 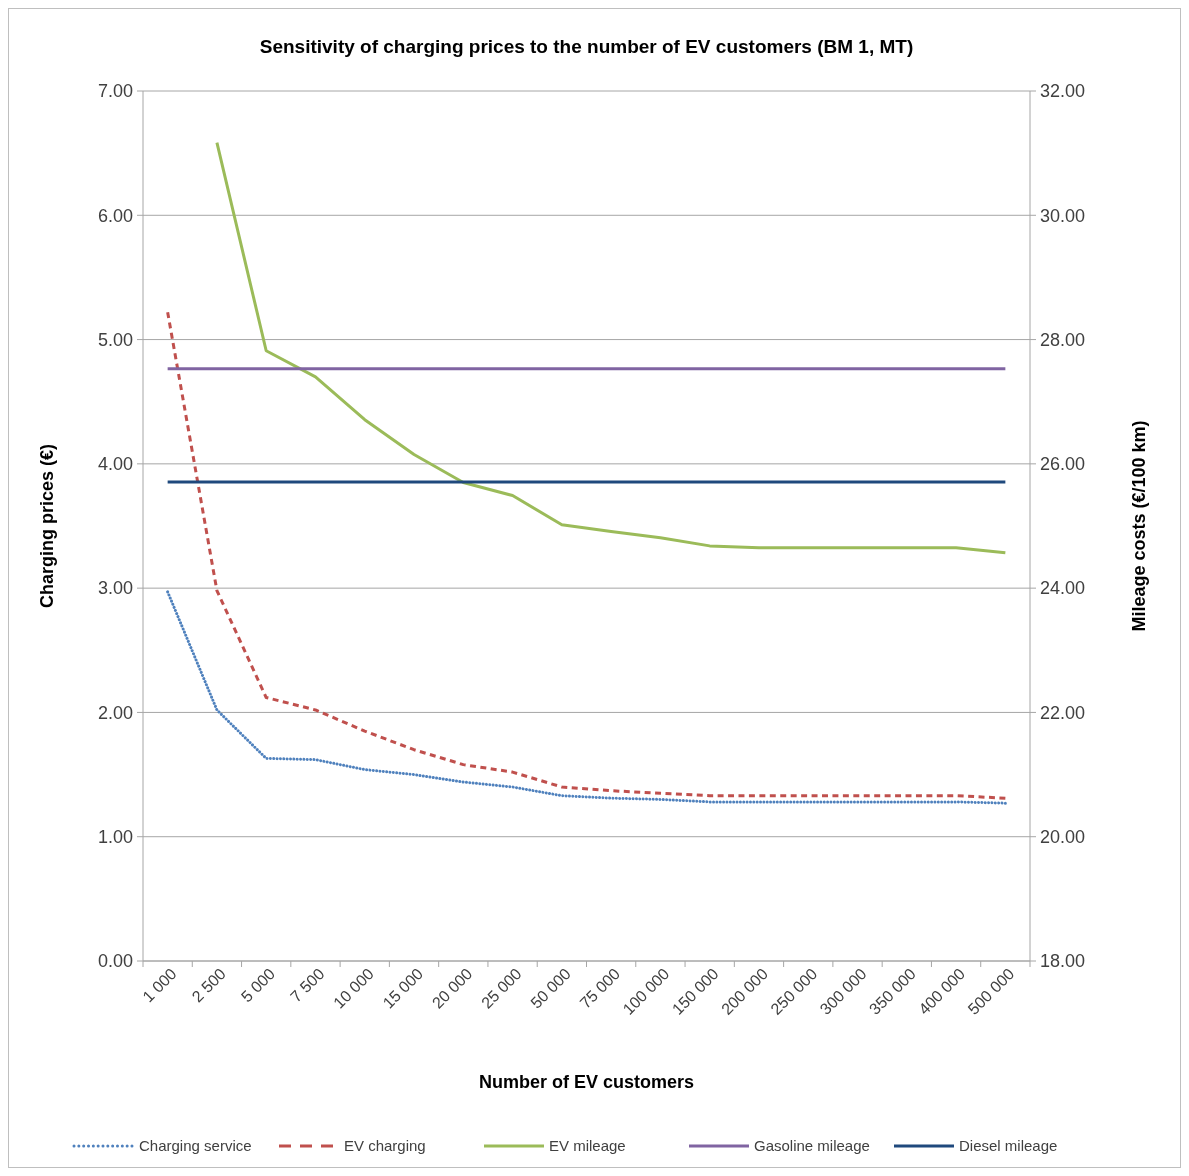 I want to click on legend-label: EV mileage, so click(x=587, y=1146).